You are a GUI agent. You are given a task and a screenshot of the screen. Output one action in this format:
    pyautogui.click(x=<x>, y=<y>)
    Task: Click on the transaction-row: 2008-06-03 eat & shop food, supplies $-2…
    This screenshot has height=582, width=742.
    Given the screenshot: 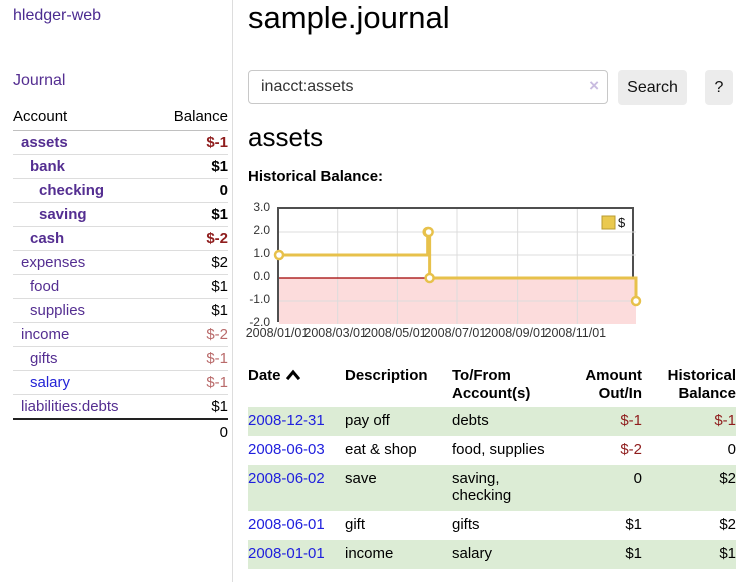 What is the action you would take?
    pyautogui.click(x=492, y=450)
    